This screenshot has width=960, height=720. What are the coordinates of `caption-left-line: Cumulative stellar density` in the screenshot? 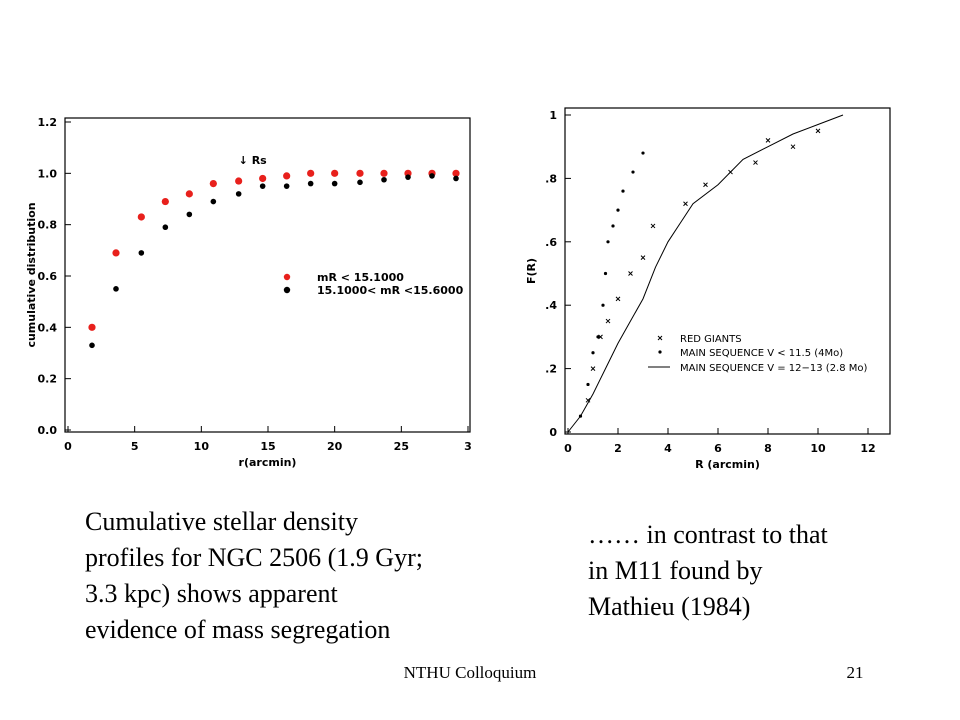 It's located at (221, 521).